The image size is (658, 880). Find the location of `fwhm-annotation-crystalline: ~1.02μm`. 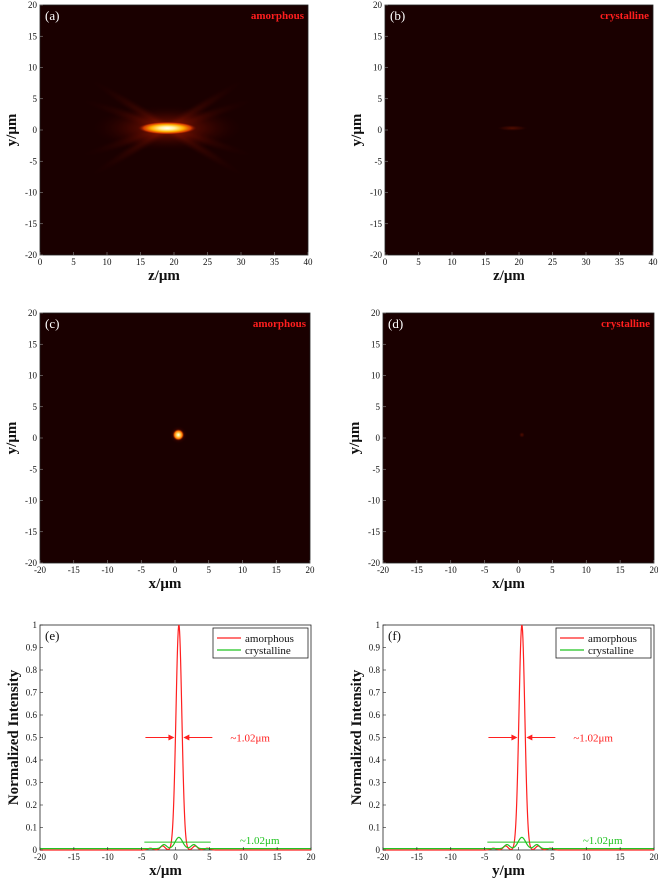

fwhm-annotation-crystalline: ~1.02μm is located at coordinates (260, 841).